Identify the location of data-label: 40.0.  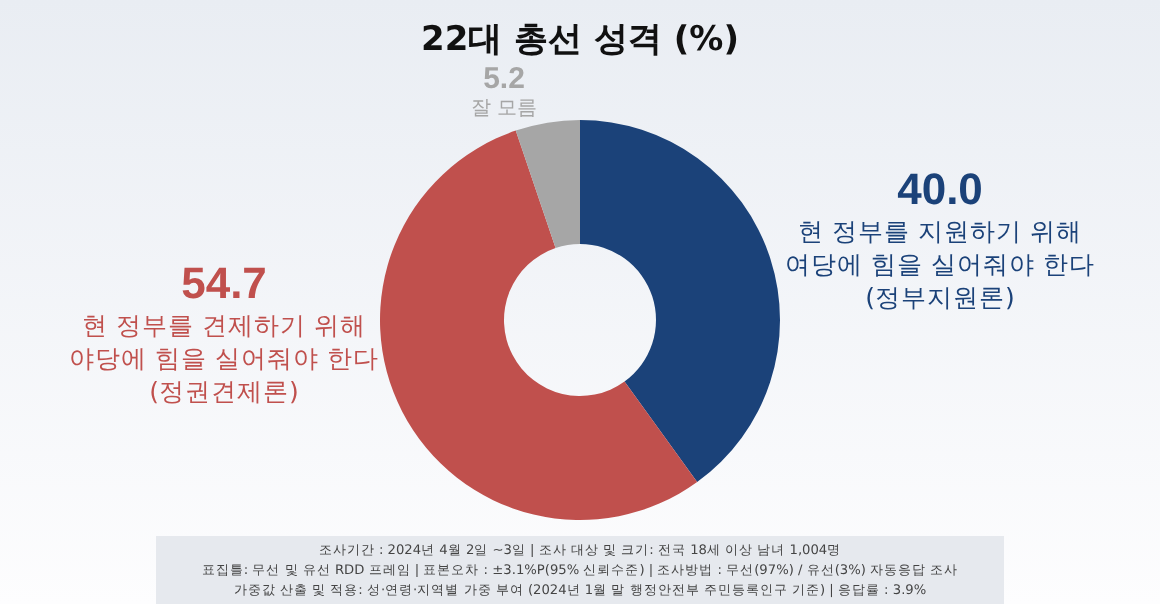
(940, 189).